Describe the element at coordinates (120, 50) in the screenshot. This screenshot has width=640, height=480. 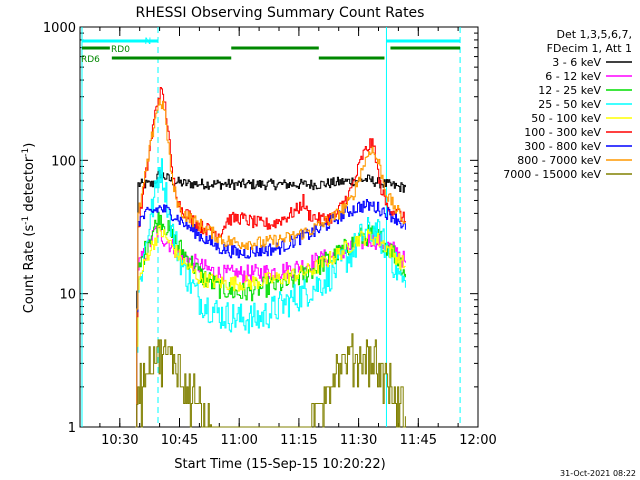
I see `annotation-rd0: RD0` at that location.